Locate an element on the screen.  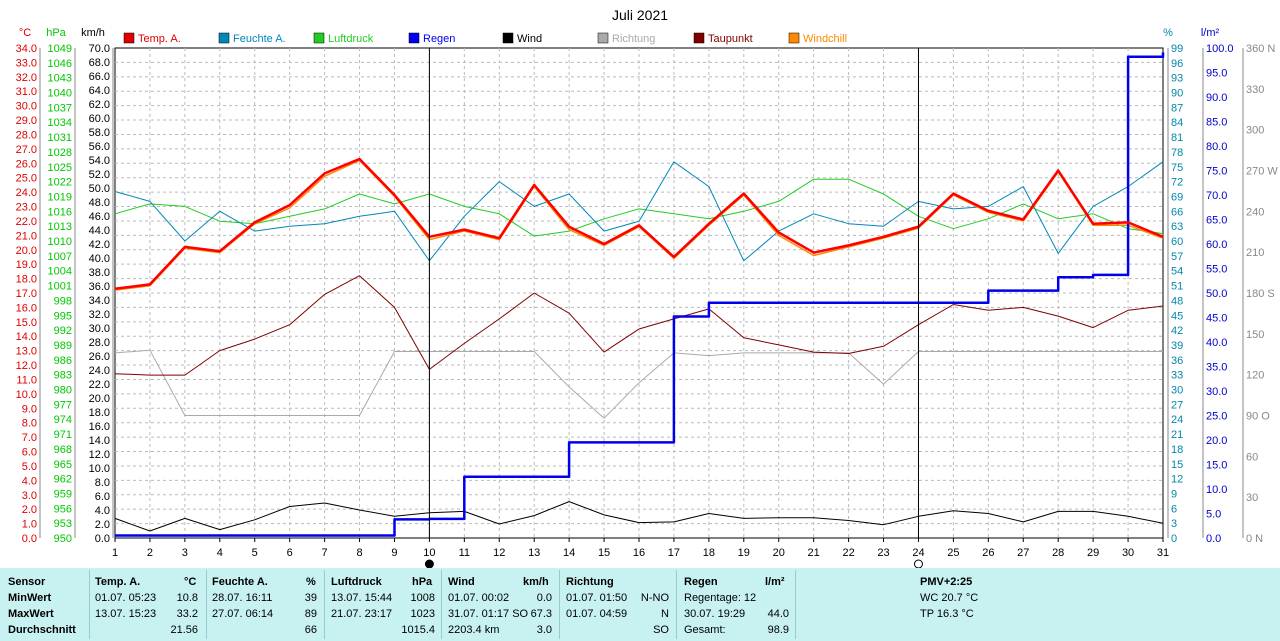
x-tick-label: 24 is located at coordinates (918, 553).